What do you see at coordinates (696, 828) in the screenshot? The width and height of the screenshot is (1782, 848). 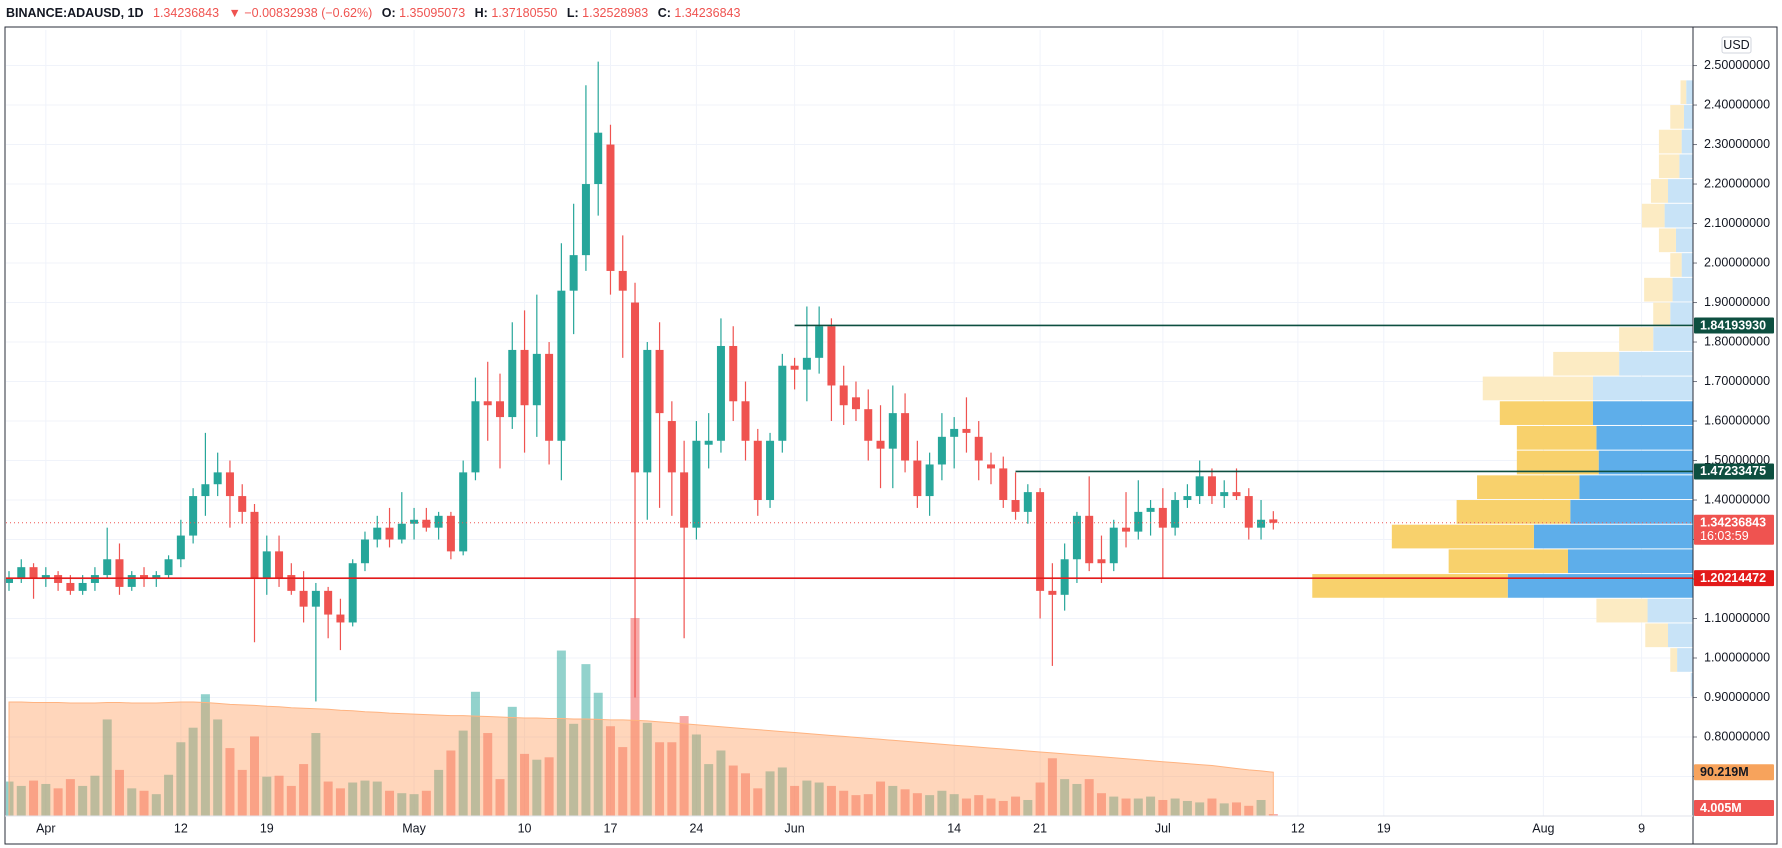 I see `x-tick-label: 24` at bounding box center [696, 828].